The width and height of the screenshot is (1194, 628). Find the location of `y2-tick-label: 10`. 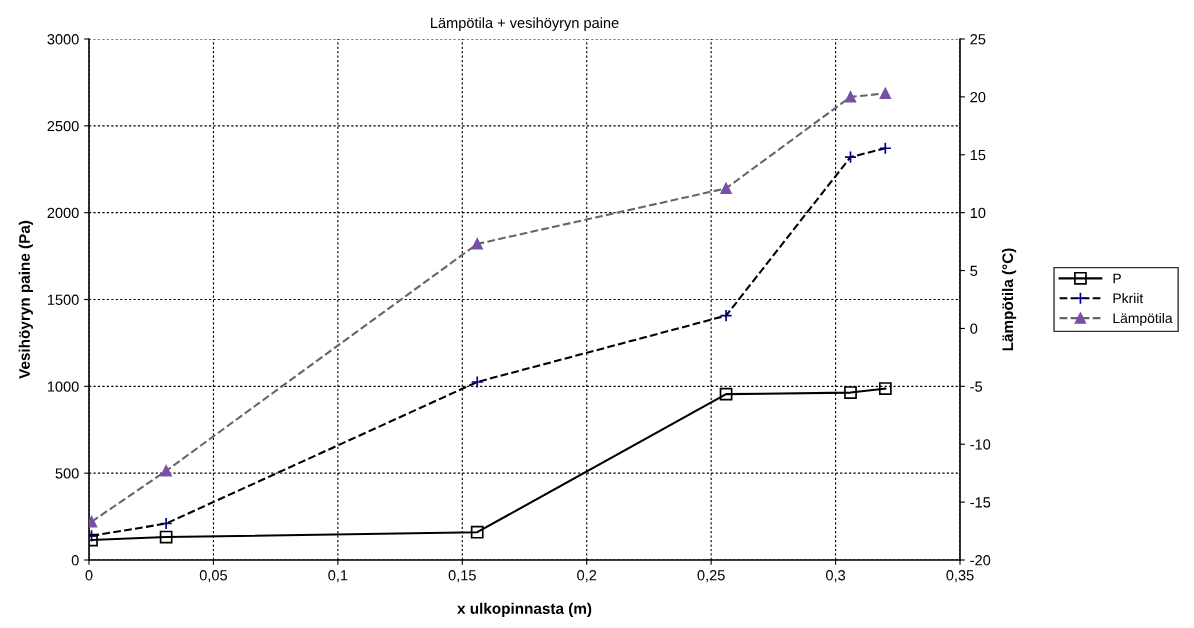

y2-tick-label: 10 is located at coordinates (978, 213).